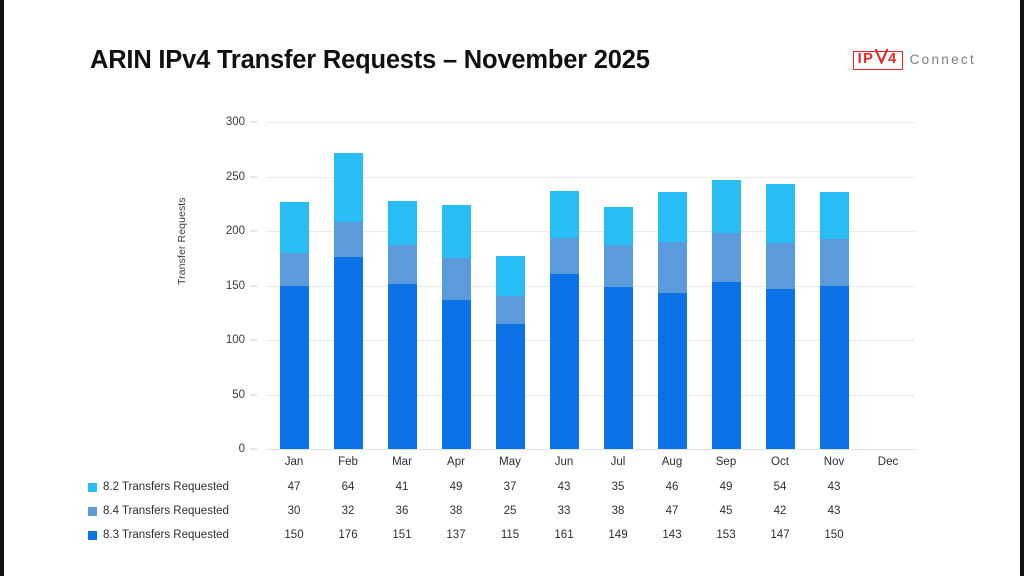 This screenshot has height=576, width=1024. Describe the element at coordinates (780, 487) in the screenshot. I see `data-table-cell: 54` at that location.